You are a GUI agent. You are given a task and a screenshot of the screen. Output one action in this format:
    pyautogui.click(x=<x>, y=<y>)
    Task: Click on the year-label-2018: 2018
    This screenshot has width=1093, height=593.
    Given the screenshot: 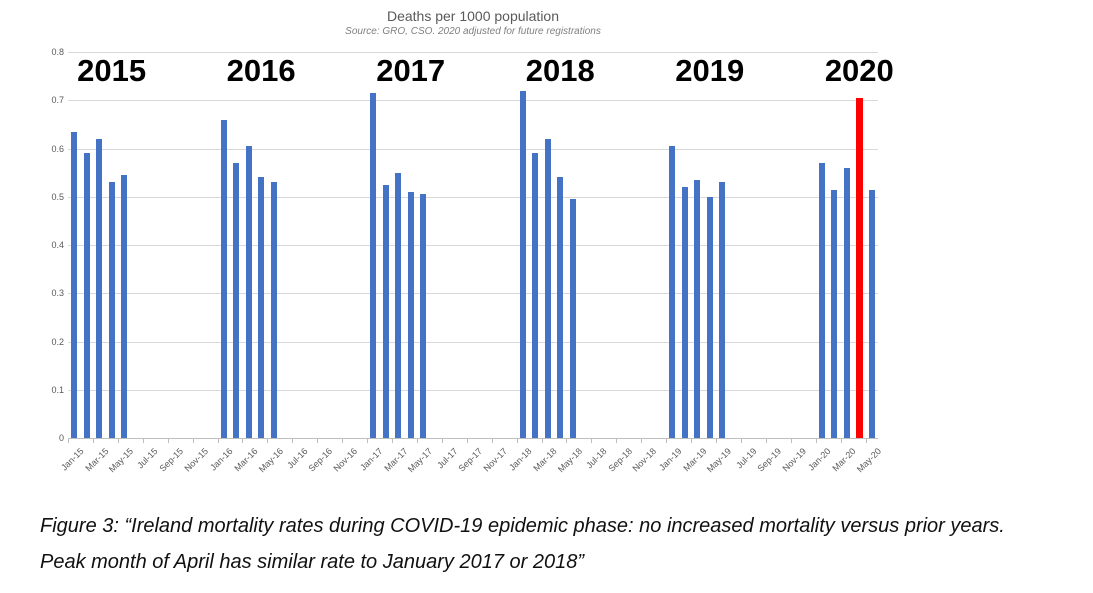 What is the action you would take?
    pyautogui.click(x=560, y=70)
    